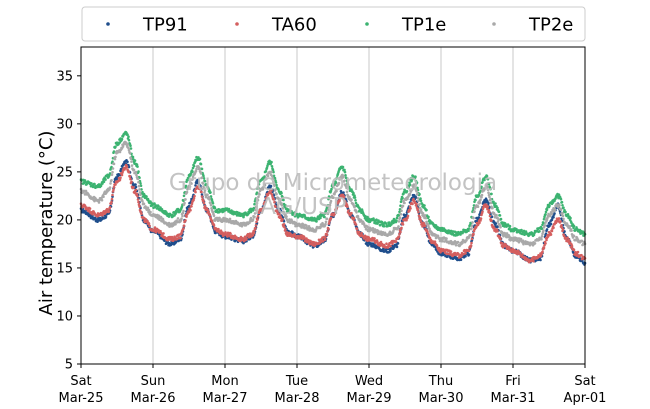  I want to click on legend: TP91 TA60 TP1e TP2e, so click(333, 24).